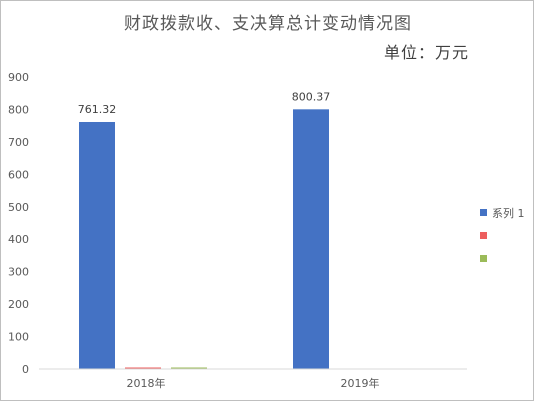  I want to click on data-labels: 761.32 800.37, so click(204, 103).